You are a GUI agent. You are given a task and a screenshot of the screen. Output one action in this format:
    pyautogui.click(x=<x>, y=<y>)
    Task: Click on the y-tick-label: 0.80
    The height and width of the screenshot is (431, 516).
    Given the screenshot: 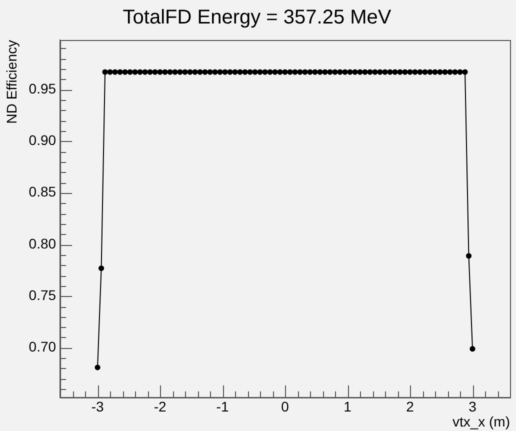 What is the action you would take?
    pyautogui.click(x=42, y=243)
    